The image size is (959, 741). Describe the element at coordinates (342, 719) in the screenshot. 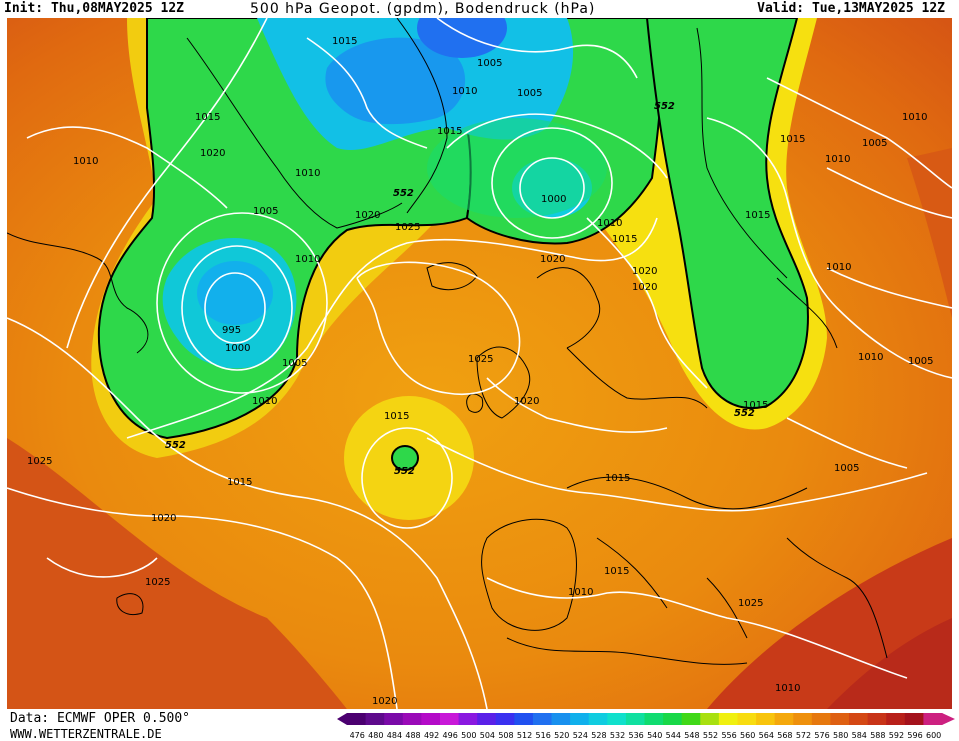

I see `legend-arrow-left` at that location.